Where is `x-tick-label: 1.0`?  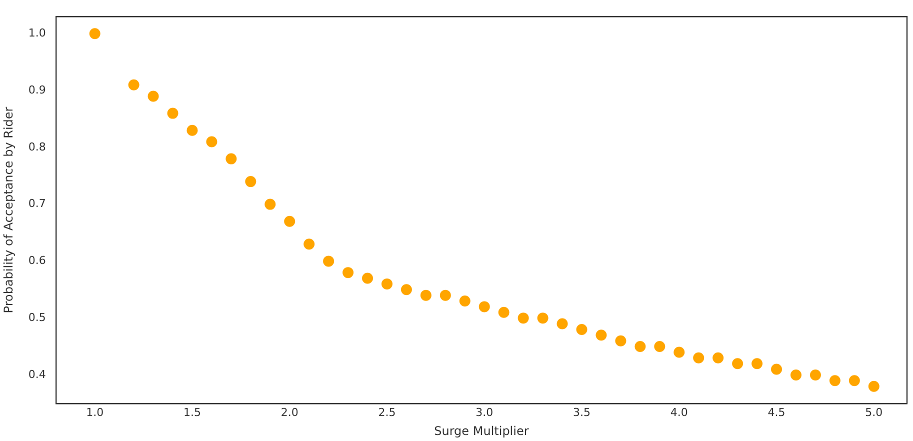 x-tick-label: 1.0 is located at coordinates (95, 412).